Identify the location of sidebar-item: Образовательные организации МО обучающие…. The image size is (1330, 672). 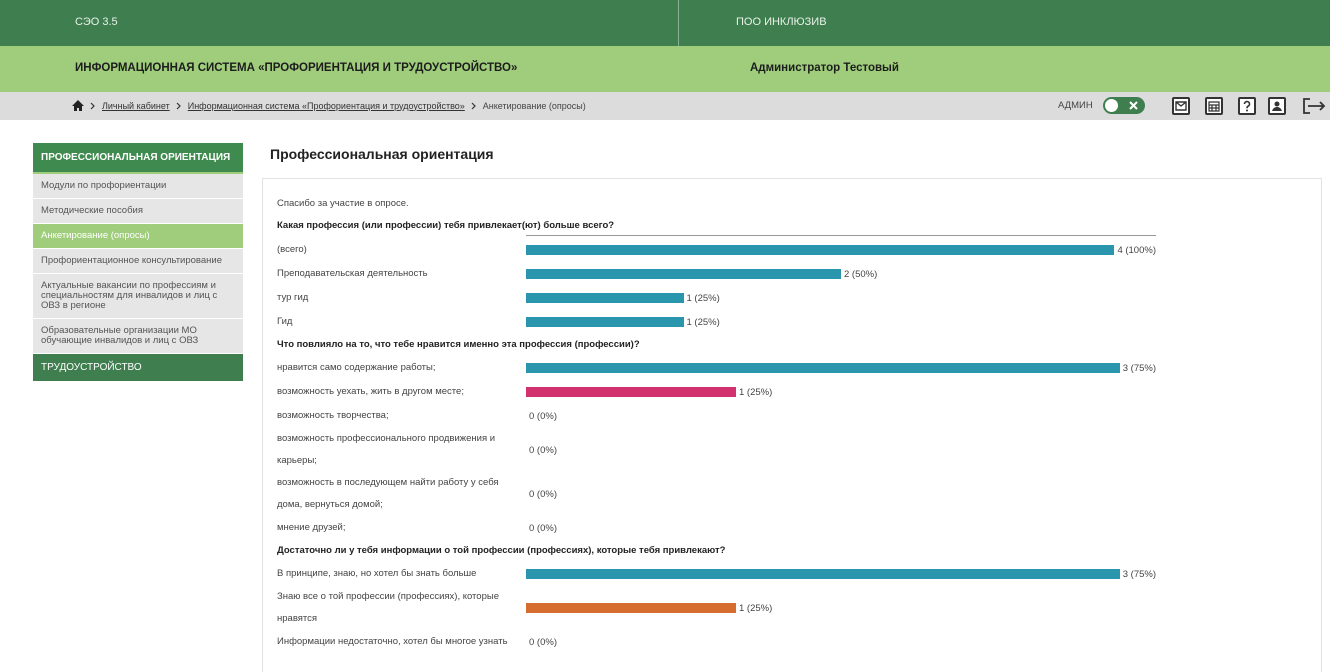
(138, 336).